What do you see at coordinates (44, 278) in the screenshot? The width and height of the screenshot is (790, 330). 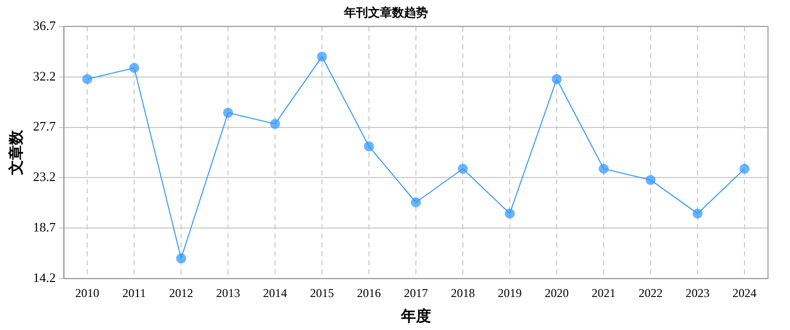 I see `y-tick-label: 14.2` at bounding box center [44, 278].